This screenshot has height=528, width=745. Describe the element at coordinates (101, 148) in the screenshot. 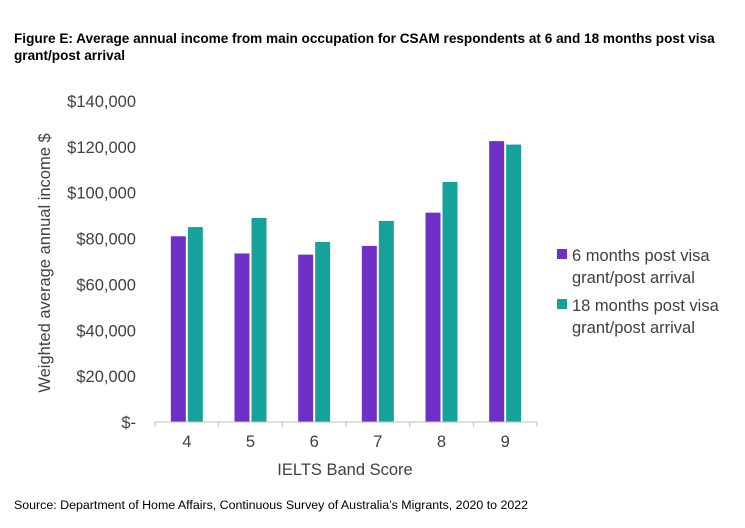

I see `y-tick-label: $120,000` at that location.